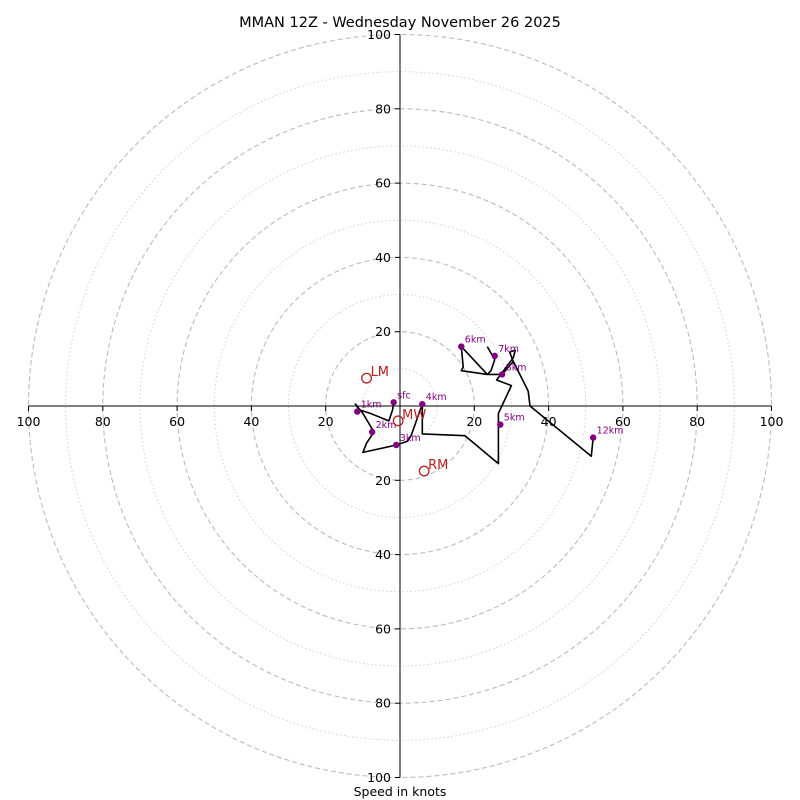 This screenshot has width=800, height=800. What do you see at coordinates (383, 257) in the screenshot?
I see `y-tick-label-top: 40` at bounding box center [383, 257].